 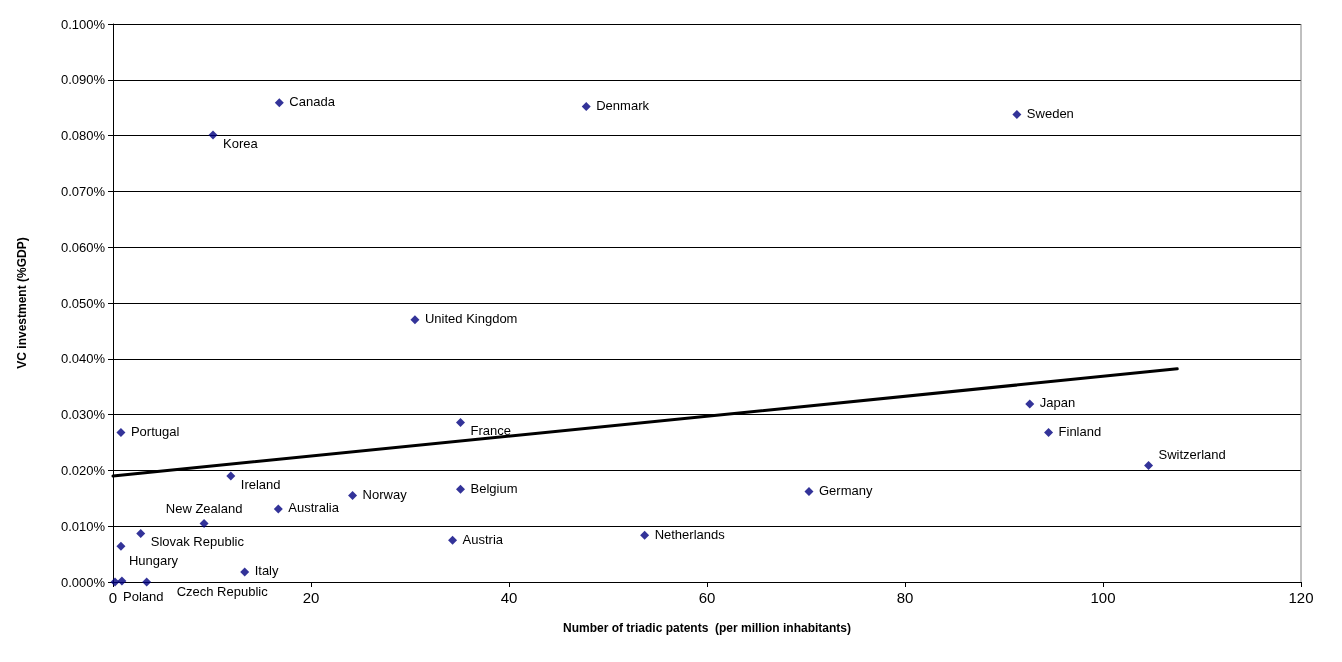 I want to click on annotation: Korea, so click(x=240, y=144).